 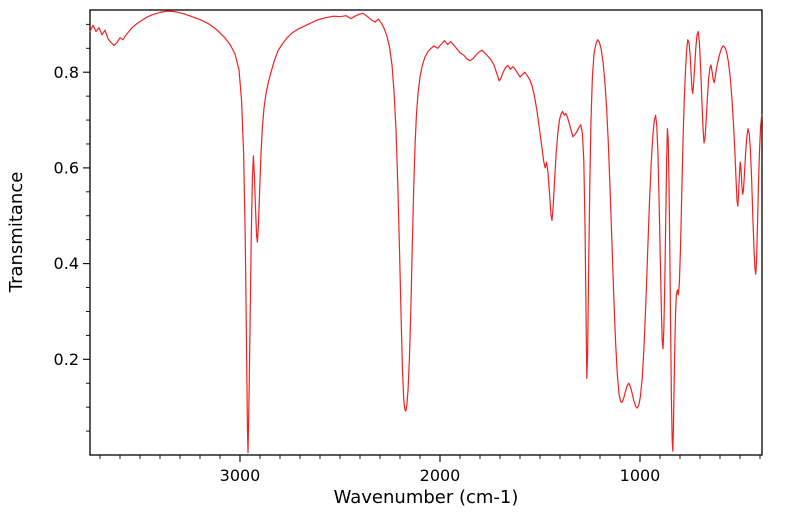 I want to click on x-tick-label: 3000, so click(x=240, y=475).